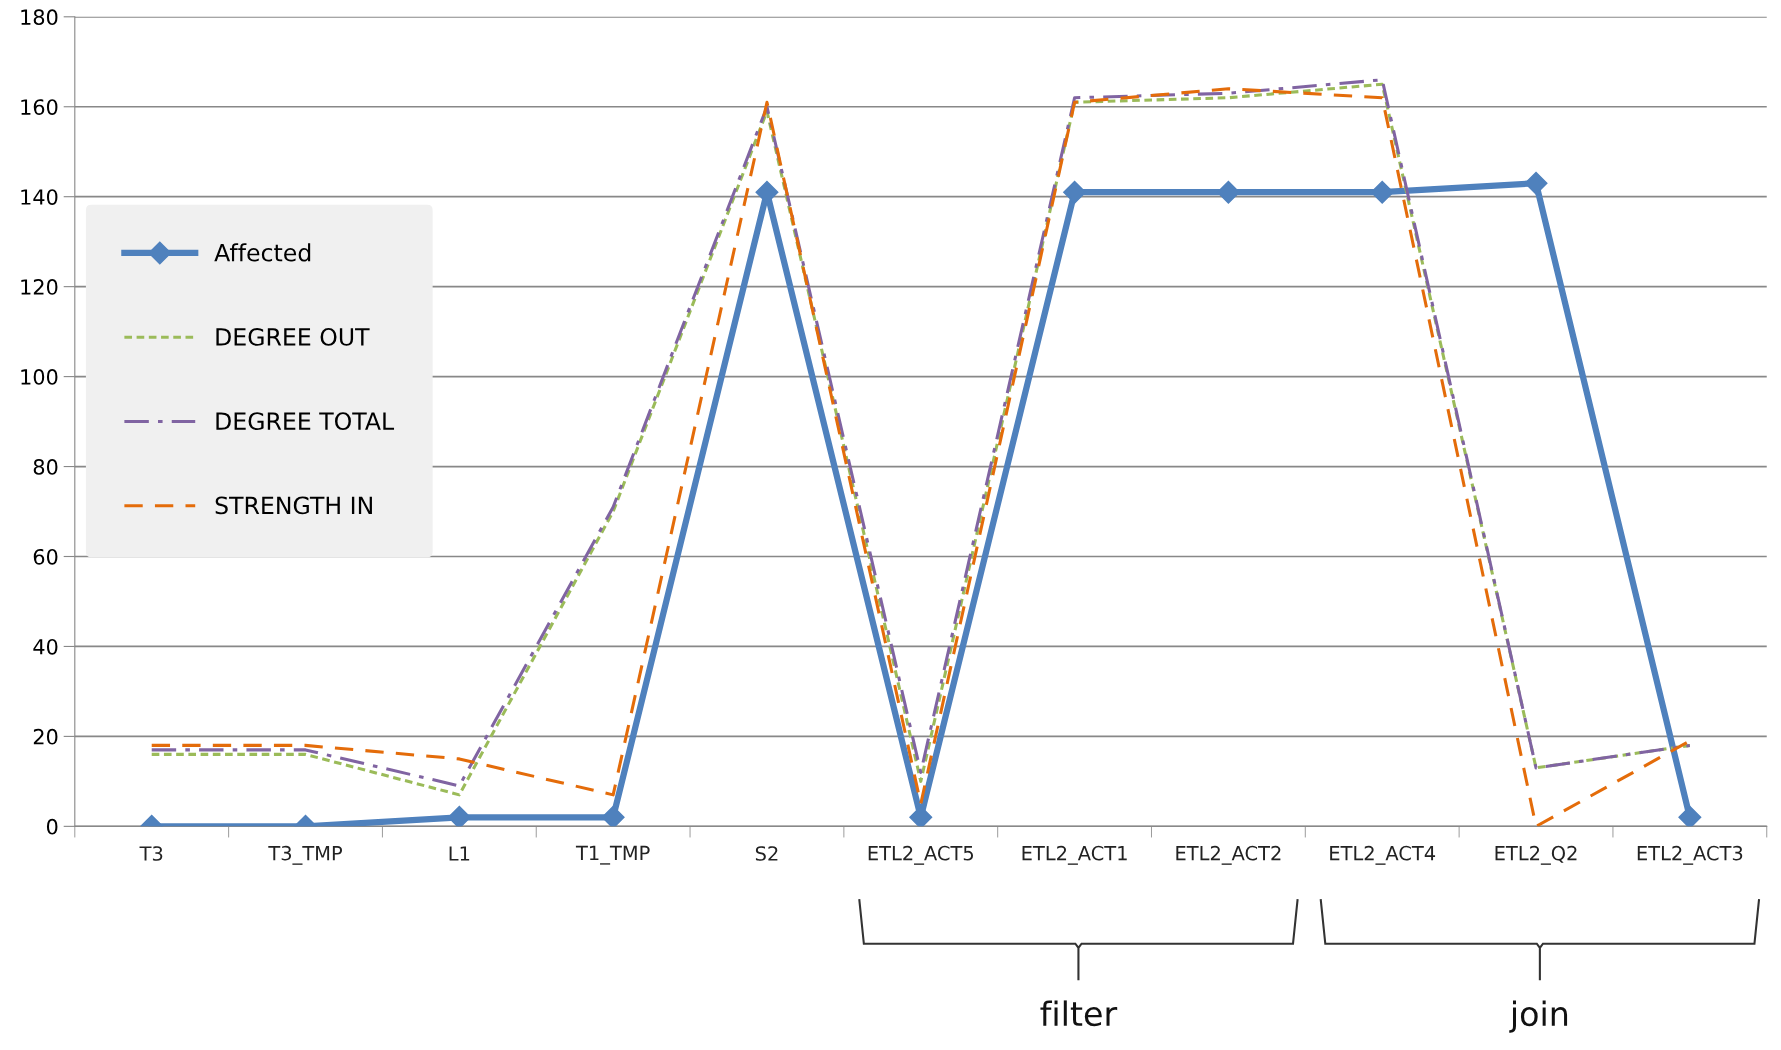 Image resolution: width=1781 pixels, height=1050 pixels. What do you see at coordinates (1690, 855) in the screenshot?
I see `x-tick-label: ETL2_ACT3` at bounding box center [1690, 855].